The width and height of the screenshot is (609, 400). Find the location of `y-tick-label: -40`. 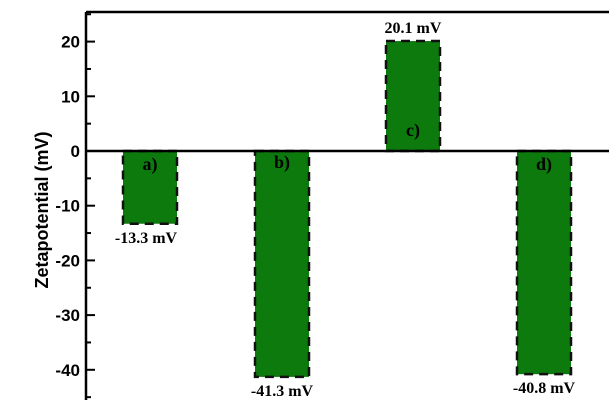

y-tick-label: -40 is located at coordinates (67, 370).